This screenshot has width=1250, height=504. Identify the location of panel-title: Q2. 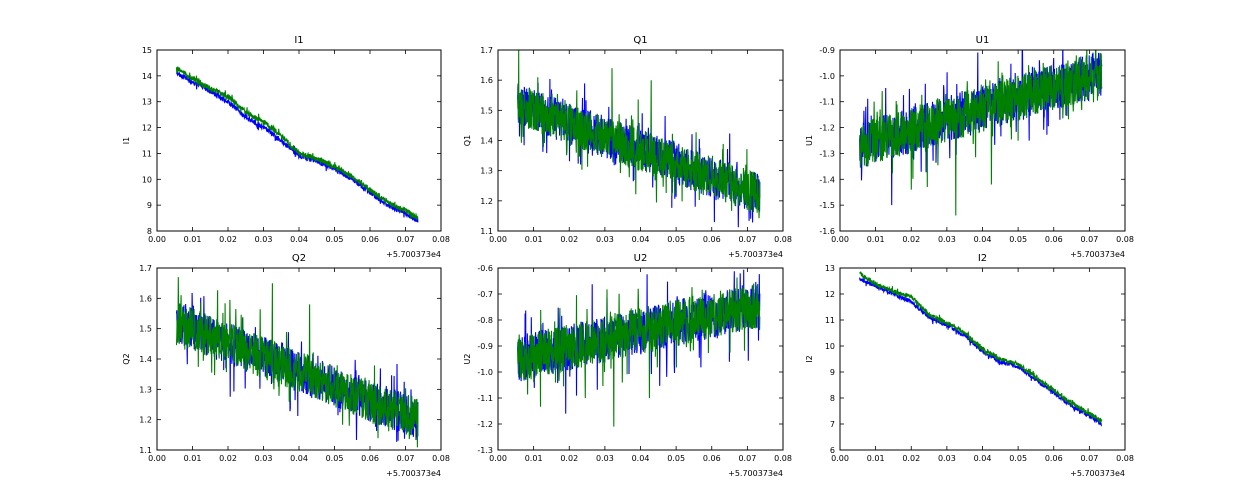
(299, 258).